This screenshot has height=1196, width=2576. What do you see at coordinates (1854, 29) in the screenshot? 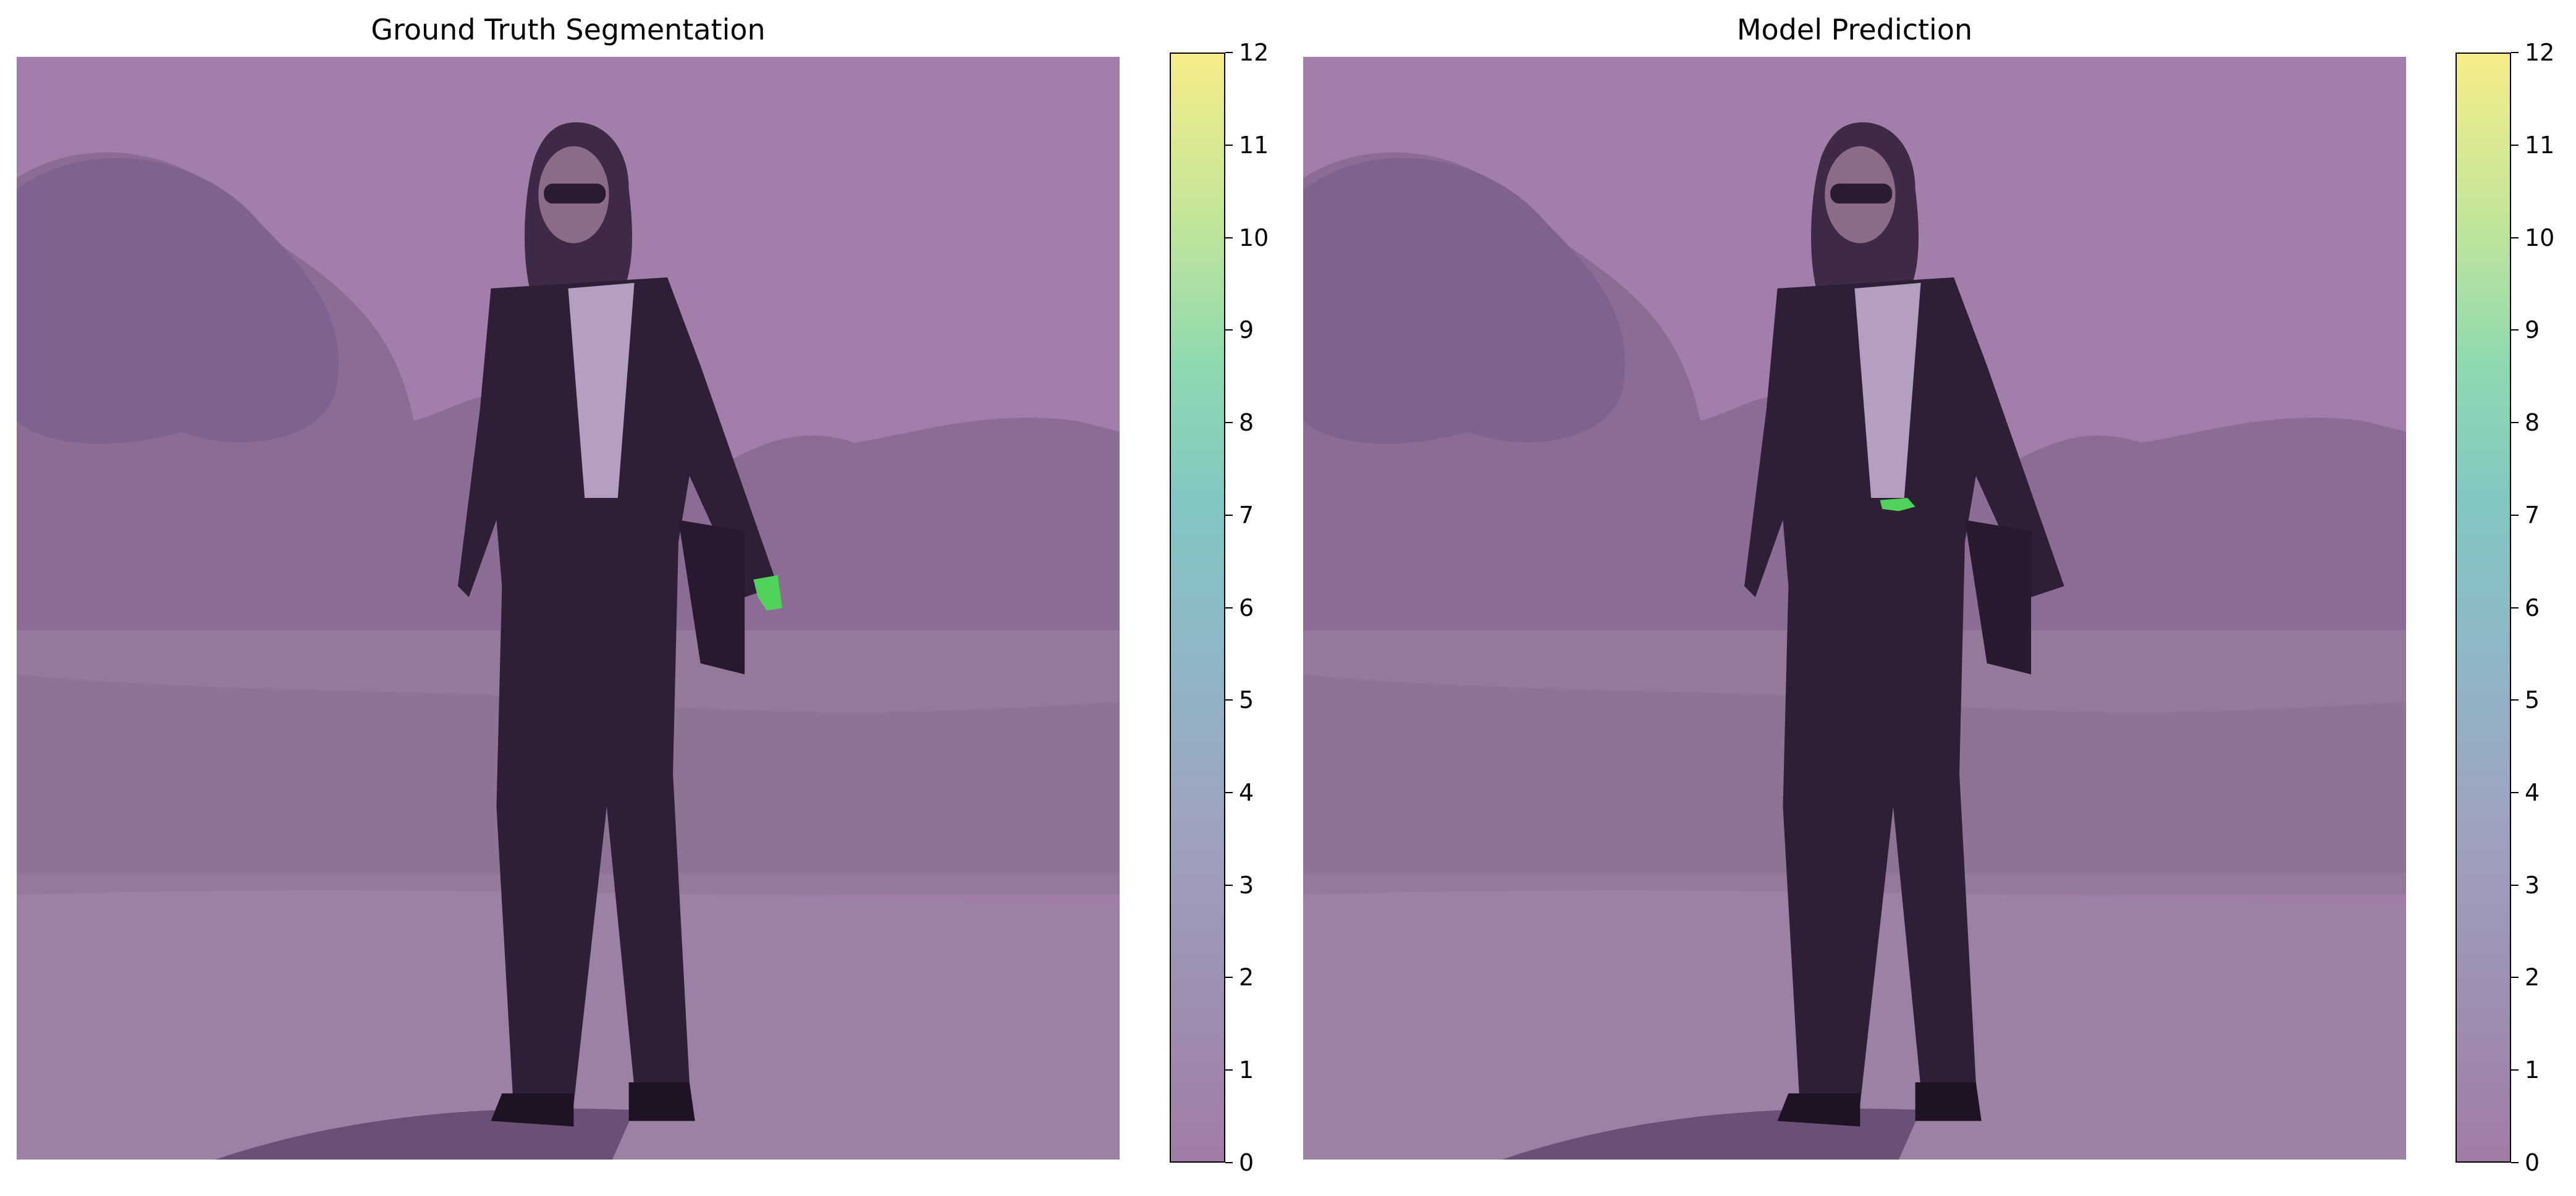
I see `panel-title-model-prediction: Model Prediction` at bounding box center [1854, 29].